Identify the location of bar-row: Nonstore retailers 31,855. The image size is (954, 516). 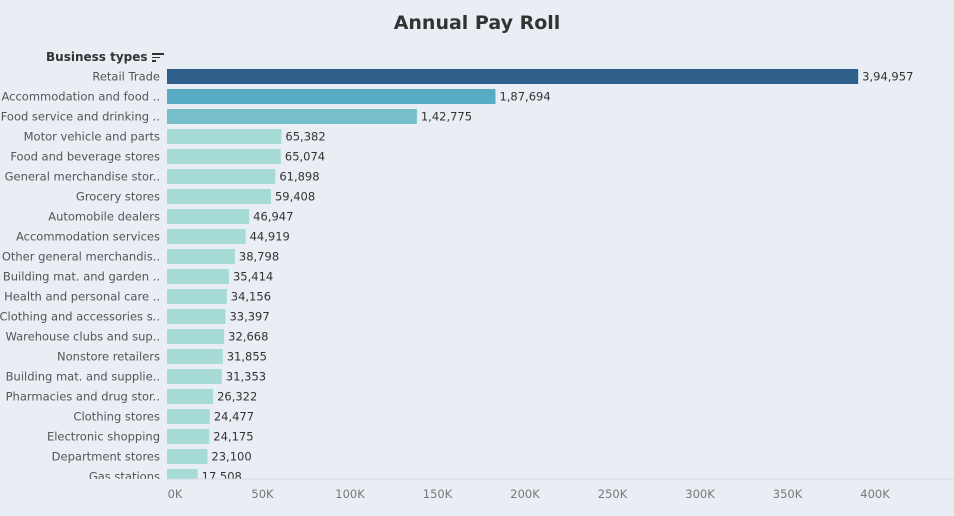
(162, 356).